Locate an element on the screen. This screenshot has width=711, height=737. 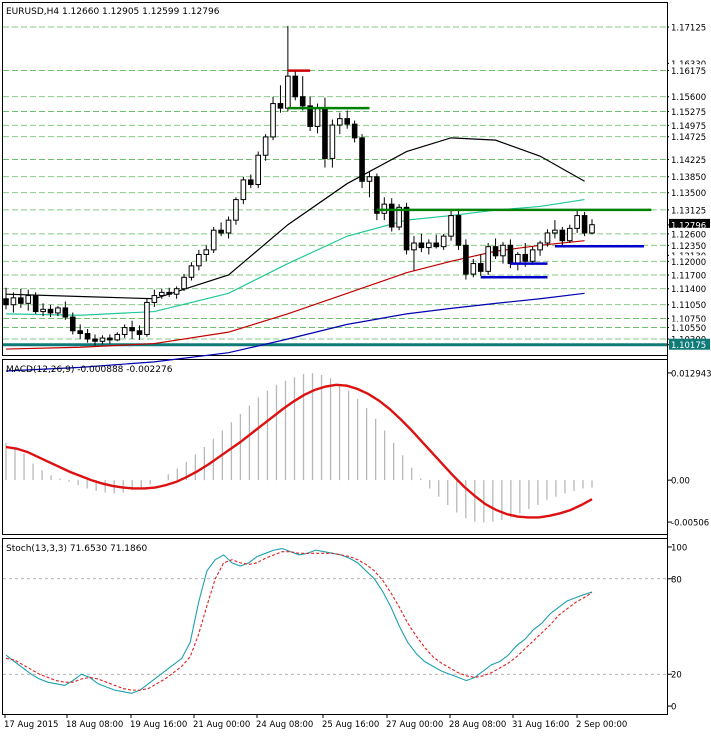
price-tick-label: 1.13850 is located at coordinates (688, 178).